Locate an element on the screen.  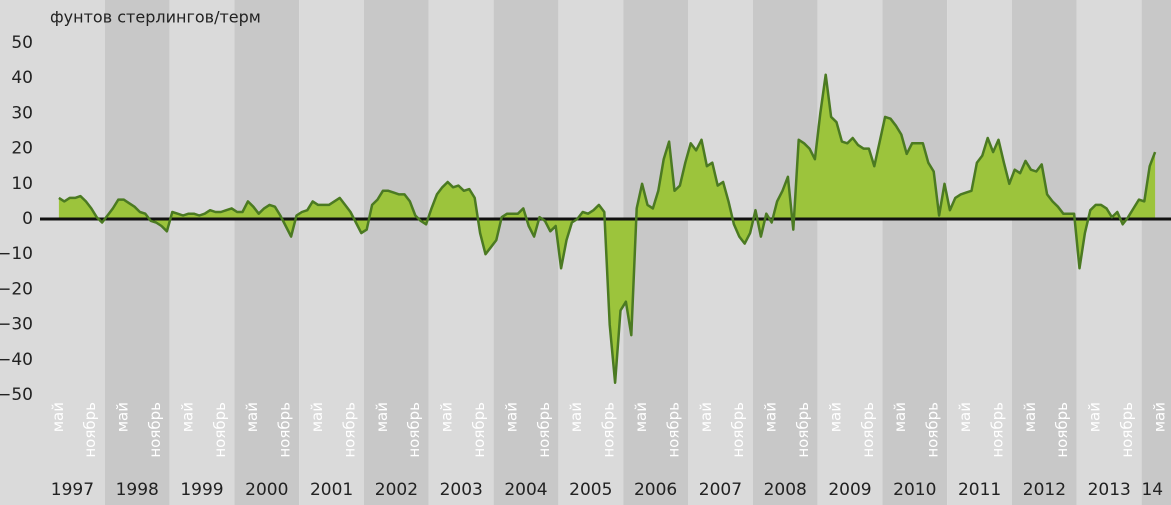
y-tick-label: 30 is located at coordinates (22, 113).